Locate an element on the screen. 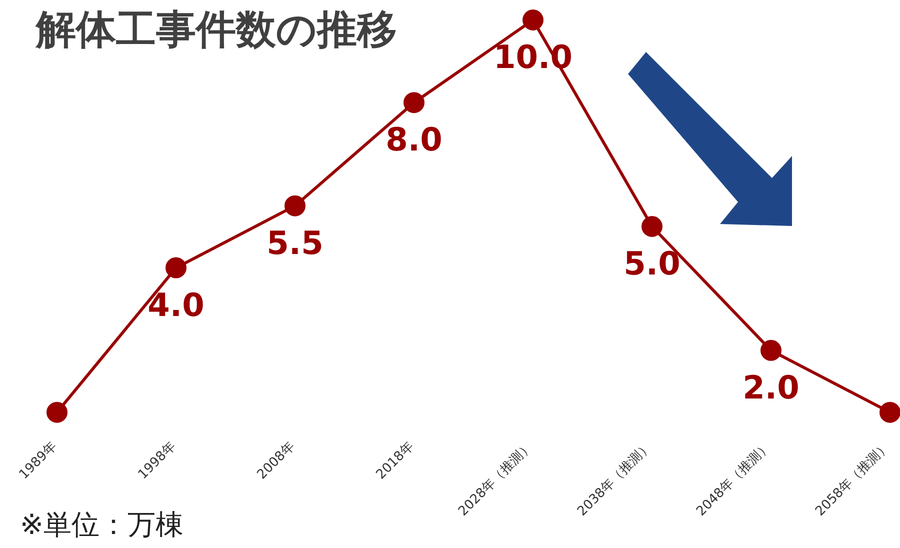 The width and height of the screenshot is (900, 548). data-label: 5.0 is located at coordinates (652, 263).